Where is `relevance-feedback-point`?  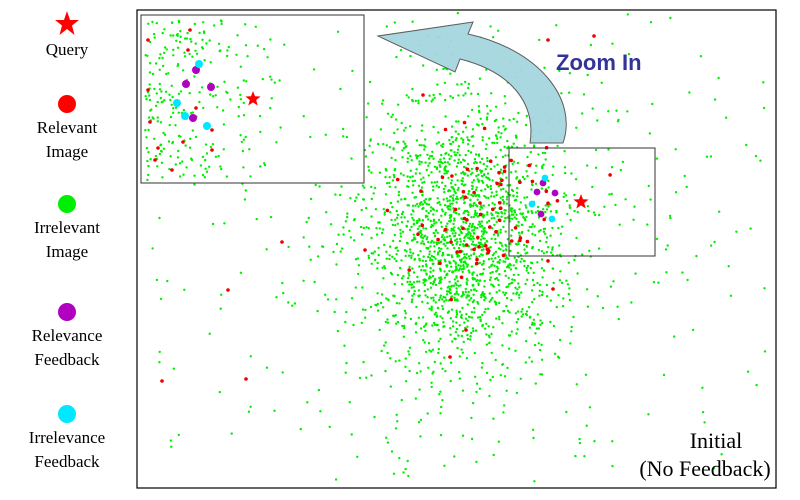 relevance-feedback-point is located at coordinates (196, 70).